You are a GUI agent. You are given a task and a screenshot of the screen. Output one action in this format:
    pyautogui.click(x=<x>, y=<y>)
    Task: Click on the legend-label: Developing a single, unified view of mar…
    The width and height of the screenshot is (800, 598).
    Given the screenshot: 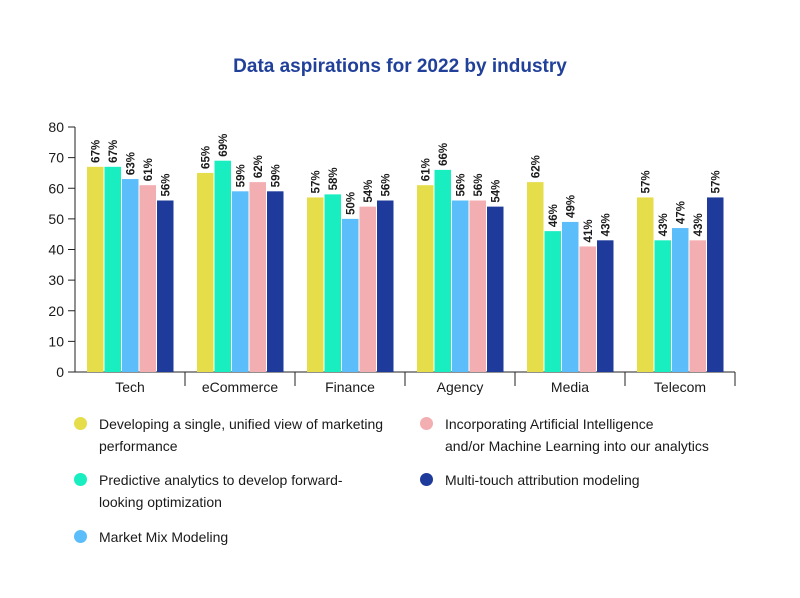 What is the action you would take?
    pyautogui.click(x=241, y=435)
    